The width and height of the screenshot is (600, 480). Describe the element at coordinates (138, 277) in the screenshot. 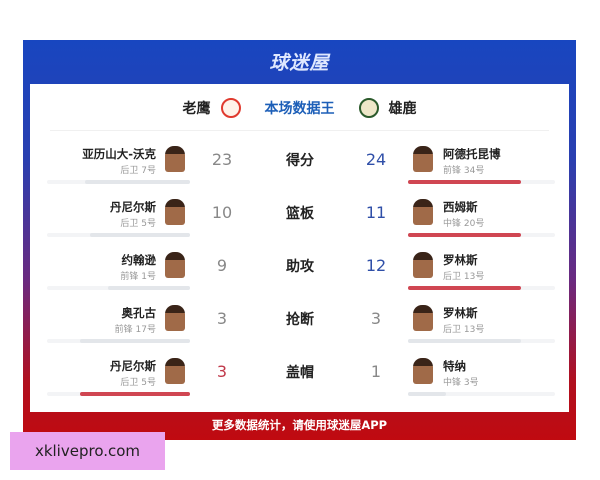

I see `home-player-position: 前锋 1号` at that location.